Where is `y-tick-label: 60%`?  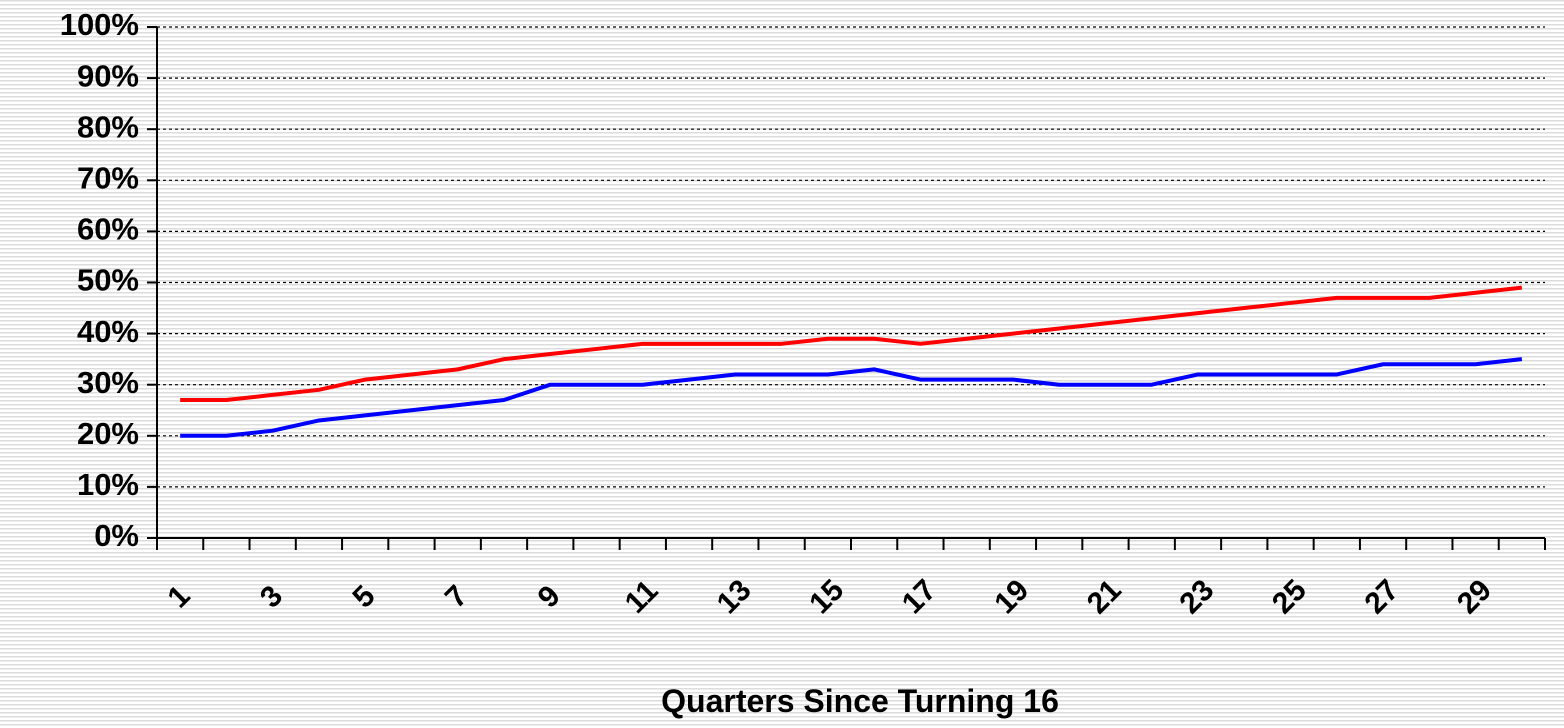
y-tick-label: 60% is located at coordinates (108, 229).